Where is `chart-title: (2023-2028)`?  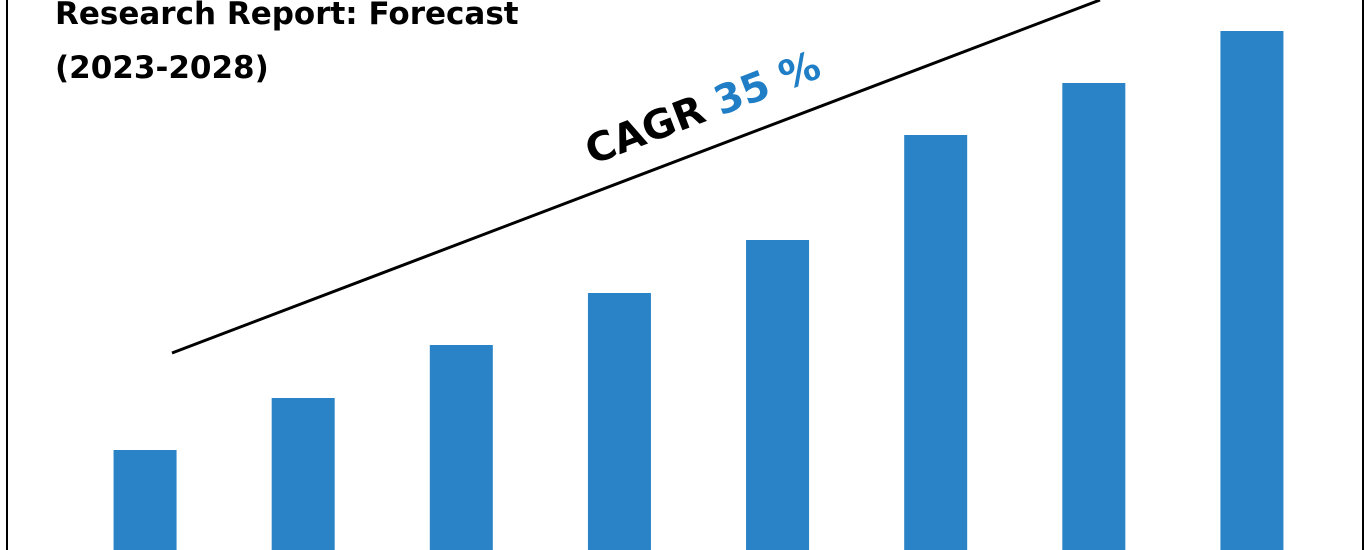 chart-title: (2023-2028) is located at coordinates (162, 68).